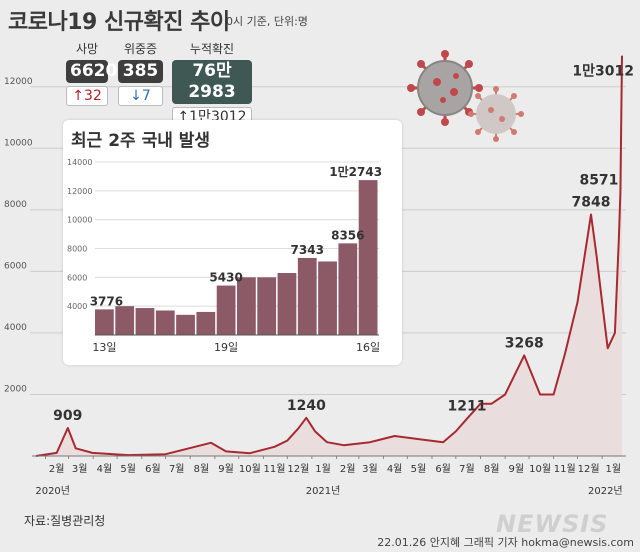  What do you see at coordinates (119, 22) in the screenshot?
I see `chart-title: 코로나19 신규확진 추이` at bounding box center [119, 22].